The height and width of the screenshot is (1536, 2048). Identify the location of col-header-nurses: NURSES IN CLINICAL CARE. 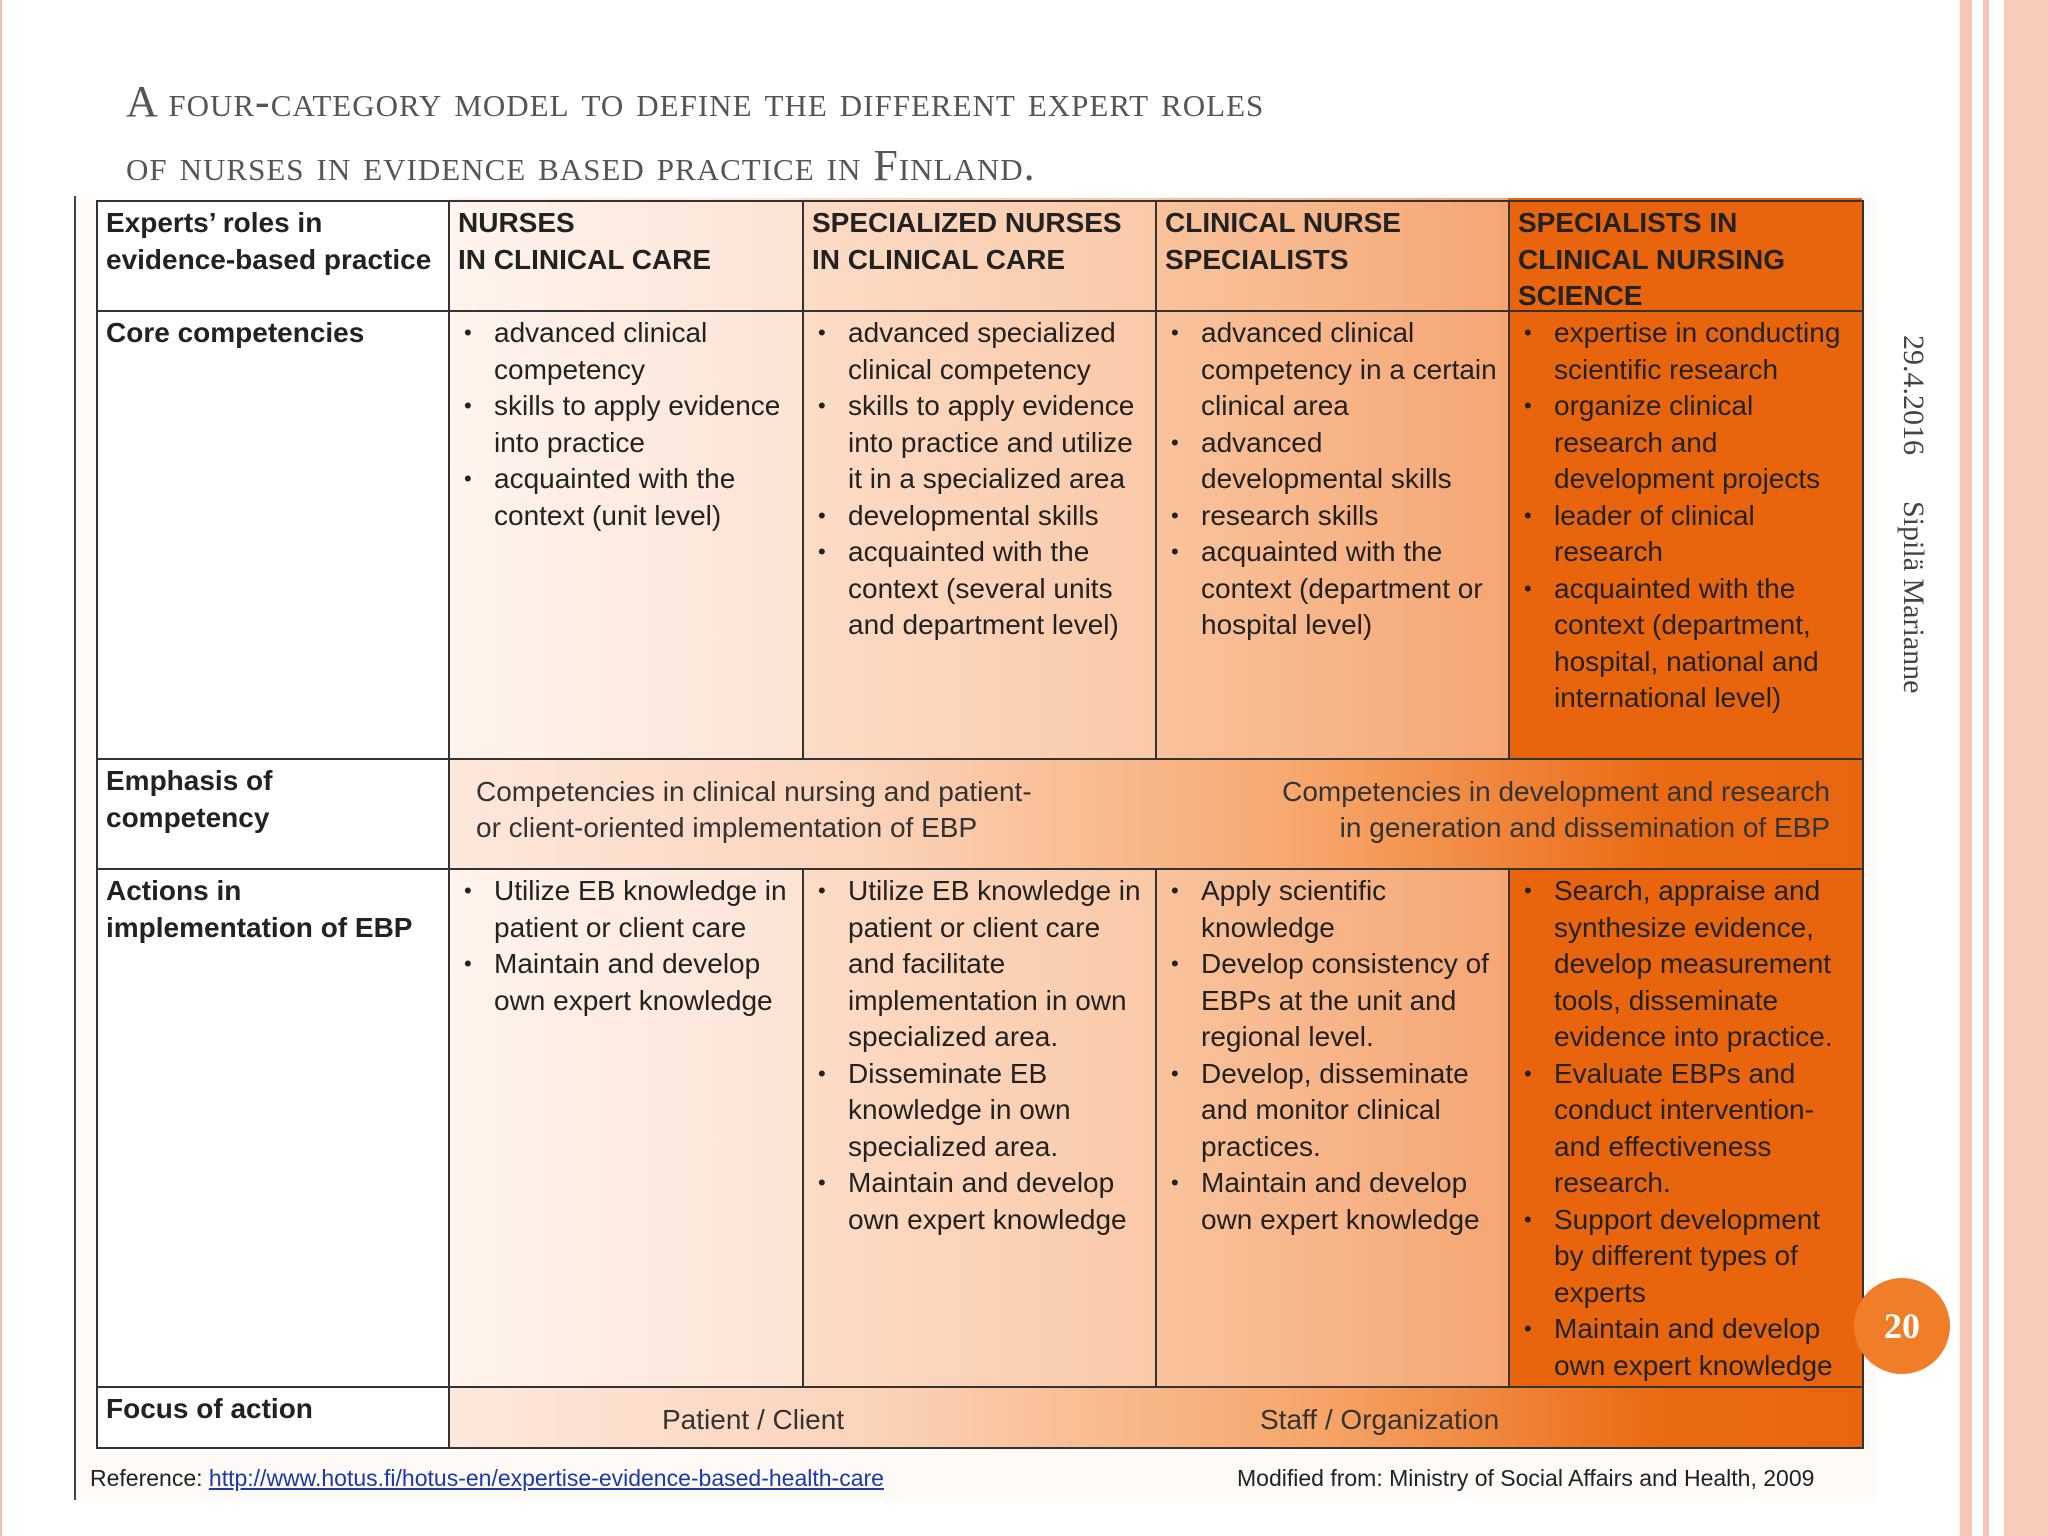
(627, 257).